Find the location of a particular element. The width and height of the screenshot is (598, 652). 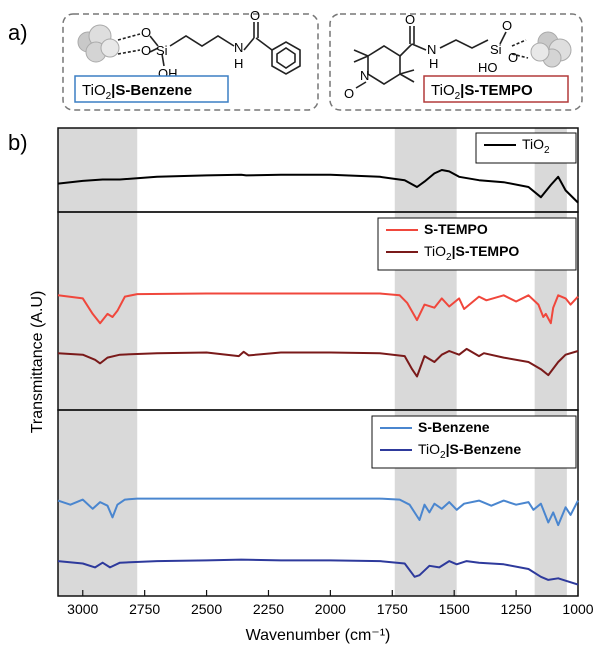

benzene-label-box is located at coordinates (151, 89).